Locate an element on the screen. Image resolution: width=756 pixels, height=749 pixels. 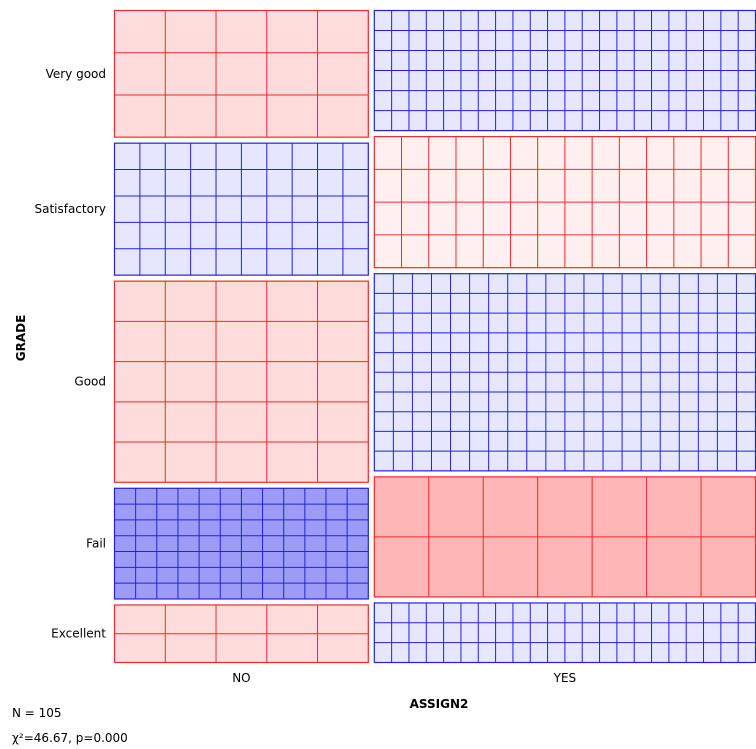
sample-size-label: N = 105 is located at coordinates (37, 713).